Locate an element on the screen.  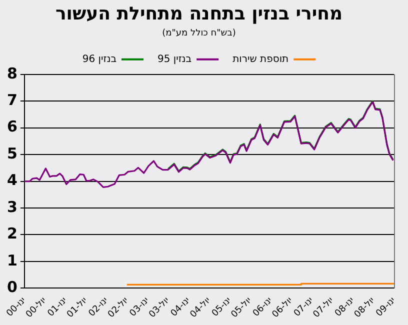
x-tick-label: יול-06 is located at coordinates (282, 308).